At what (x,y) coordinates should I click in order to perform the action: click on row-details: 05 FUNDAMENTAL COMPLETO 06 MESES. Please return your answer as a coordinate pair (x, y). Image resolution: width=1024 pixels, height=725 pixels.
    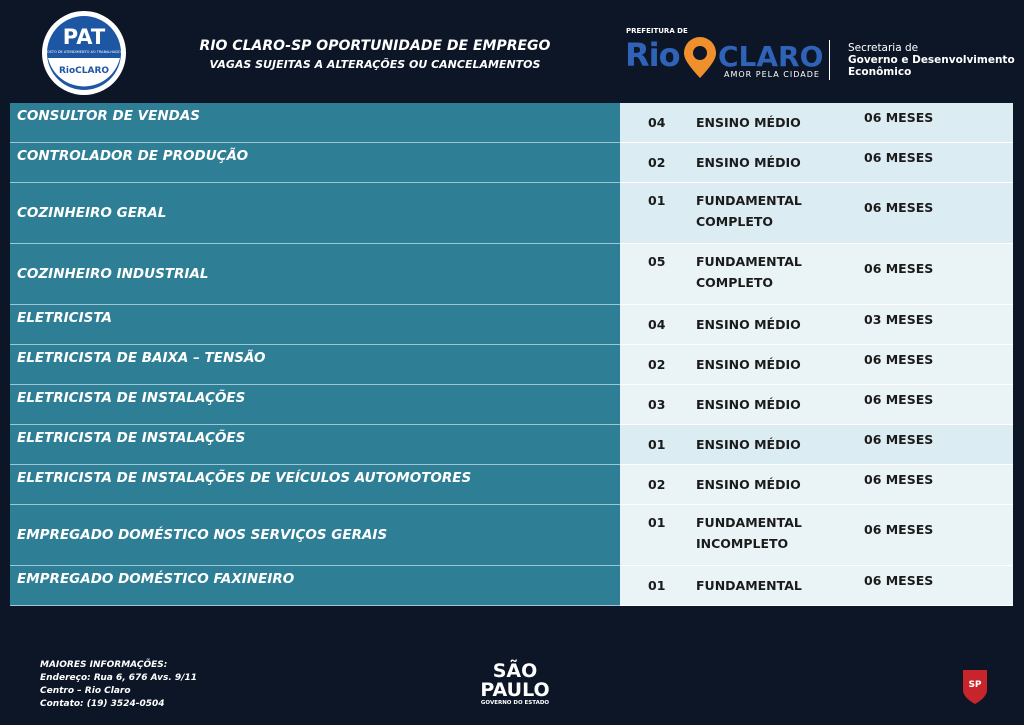
    Looking at the image, I should click on (816, 274).